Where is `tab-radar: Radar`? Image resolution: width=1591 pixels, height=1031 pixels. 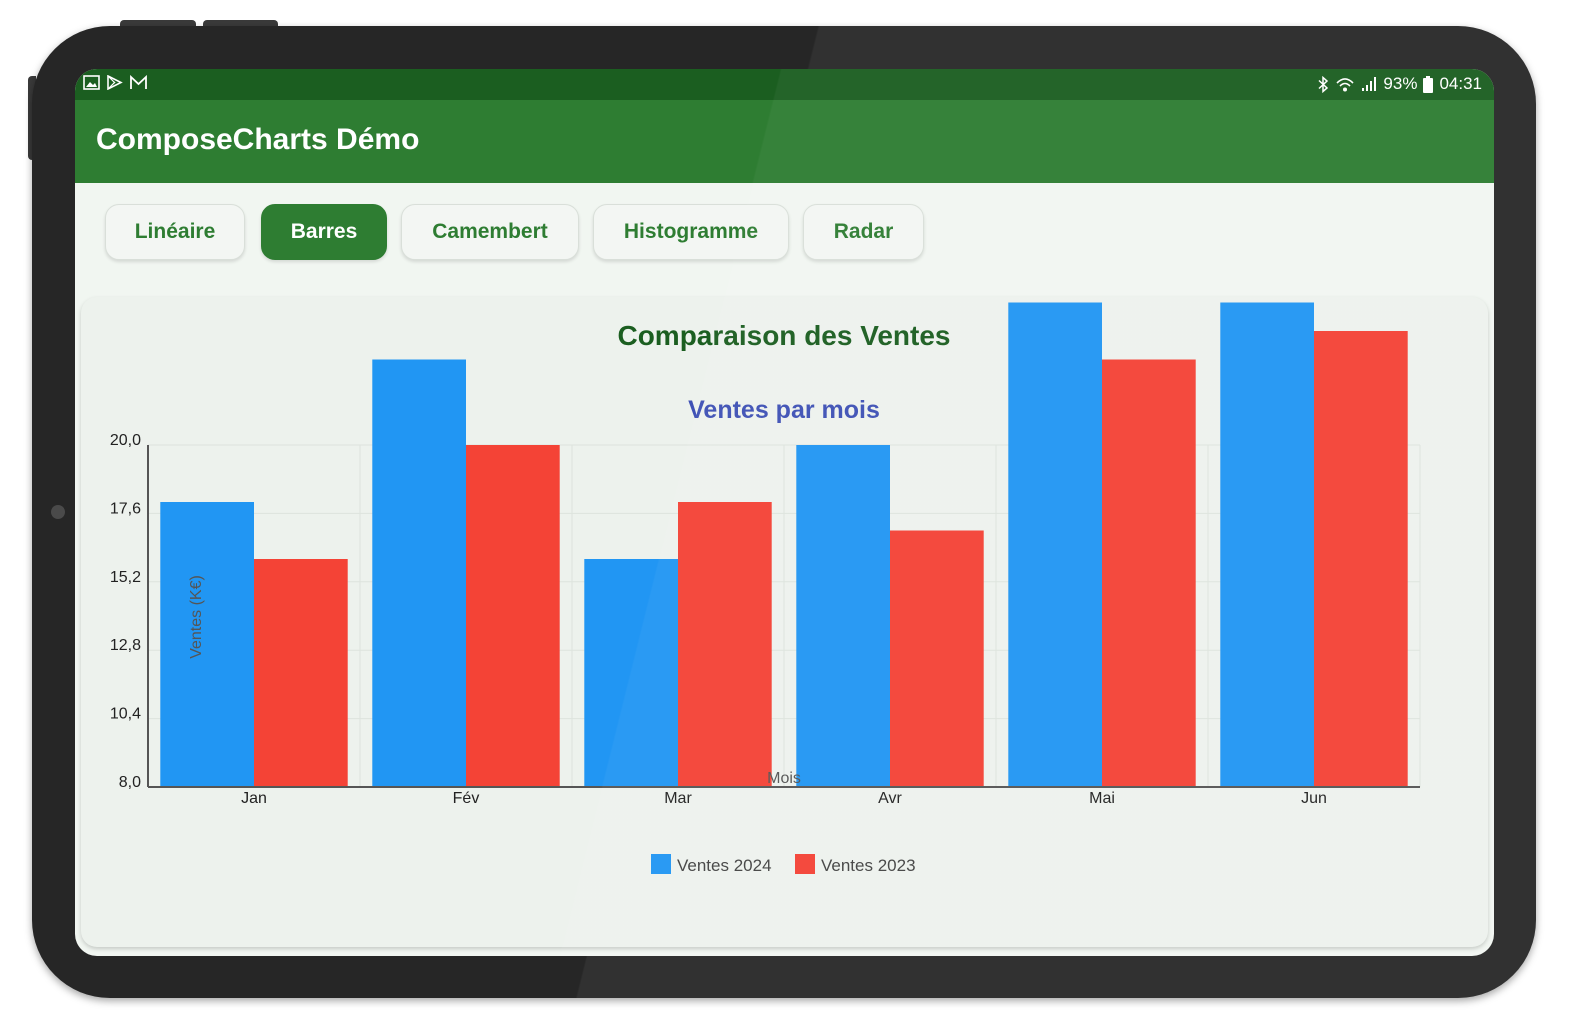
tab-radar: Radar is located at coordinates (863, 232).